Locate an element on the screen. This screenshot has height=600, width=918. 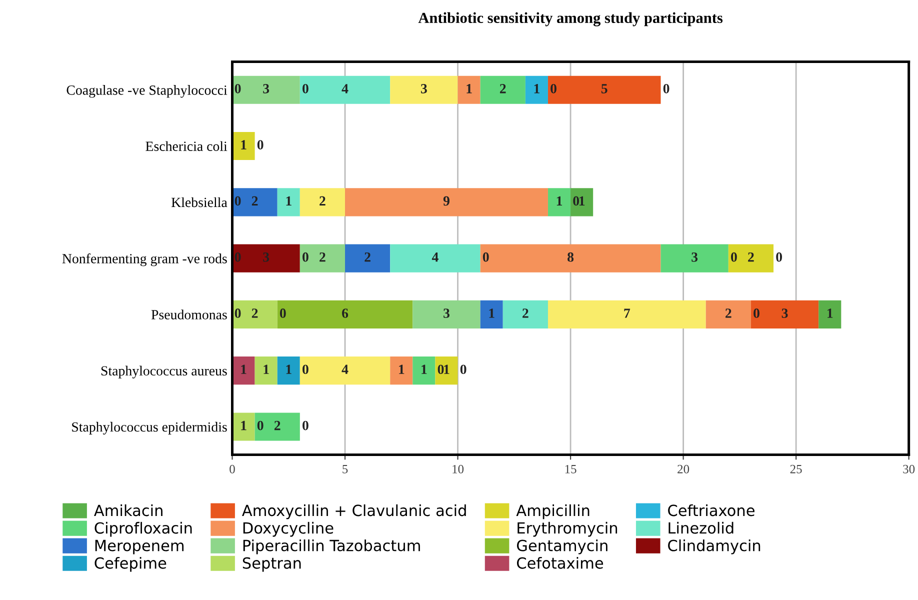
x-tick-label: 15 is located at coordinates (570, 469).